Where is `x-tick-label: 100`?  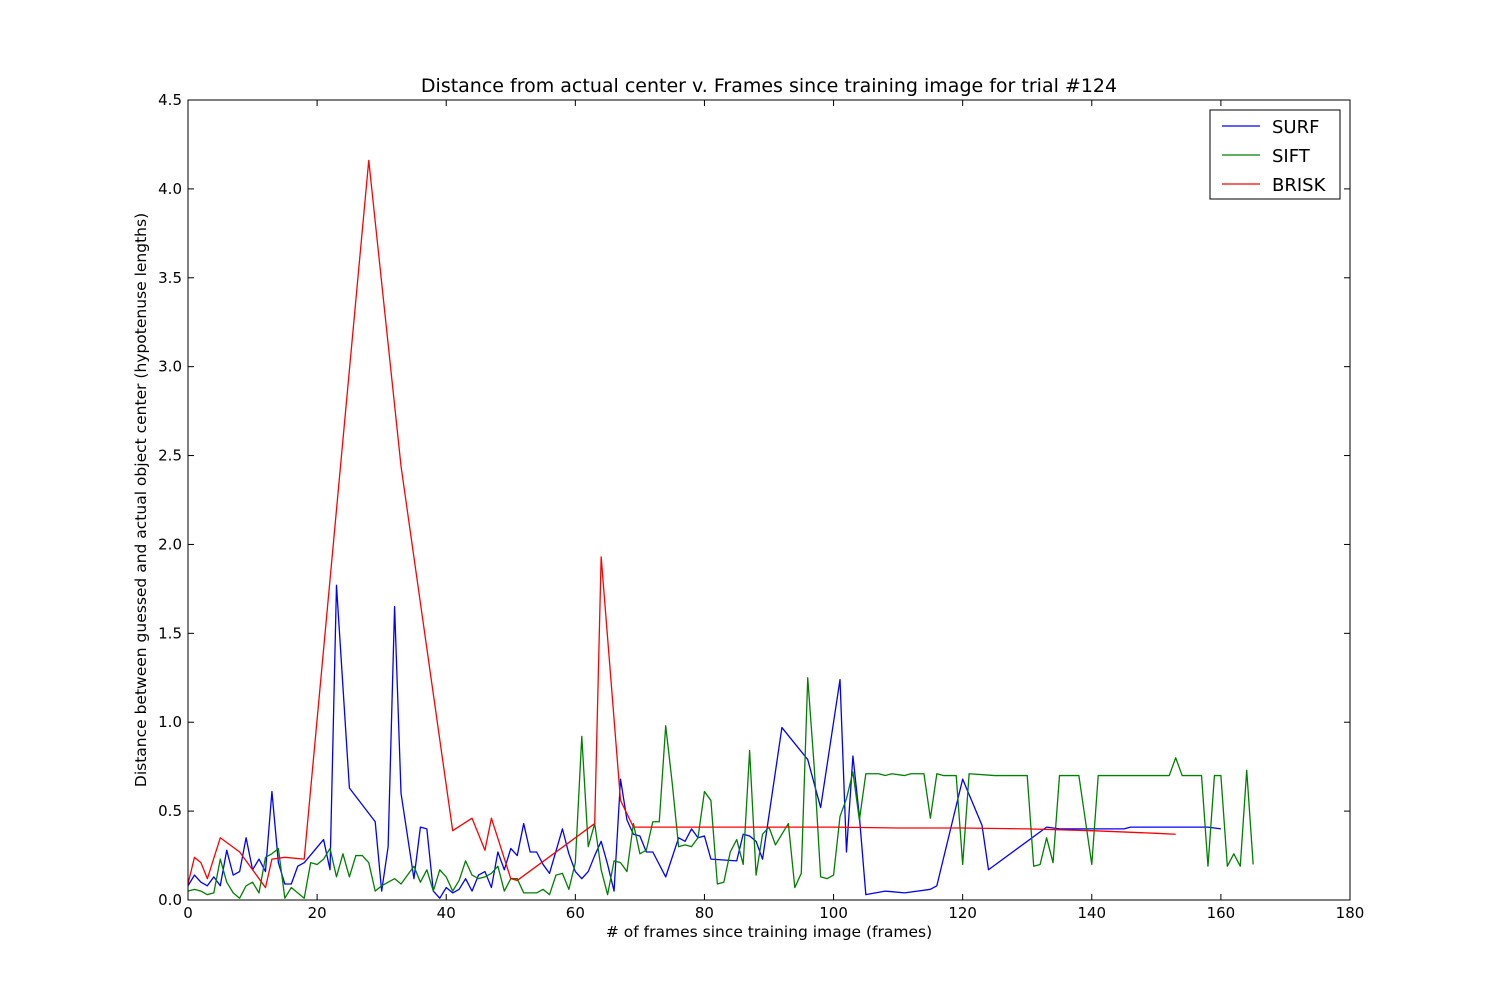 x-tick-label: 100 is located at coordinates (833, 913).